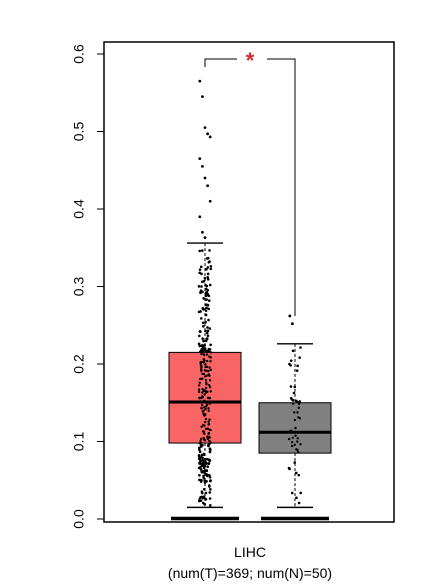 The image size is (424, 586). What do you see at coordinates (250, 187) in the screenshot?
I see `significance-bracket` at bounding box center [250, 187].